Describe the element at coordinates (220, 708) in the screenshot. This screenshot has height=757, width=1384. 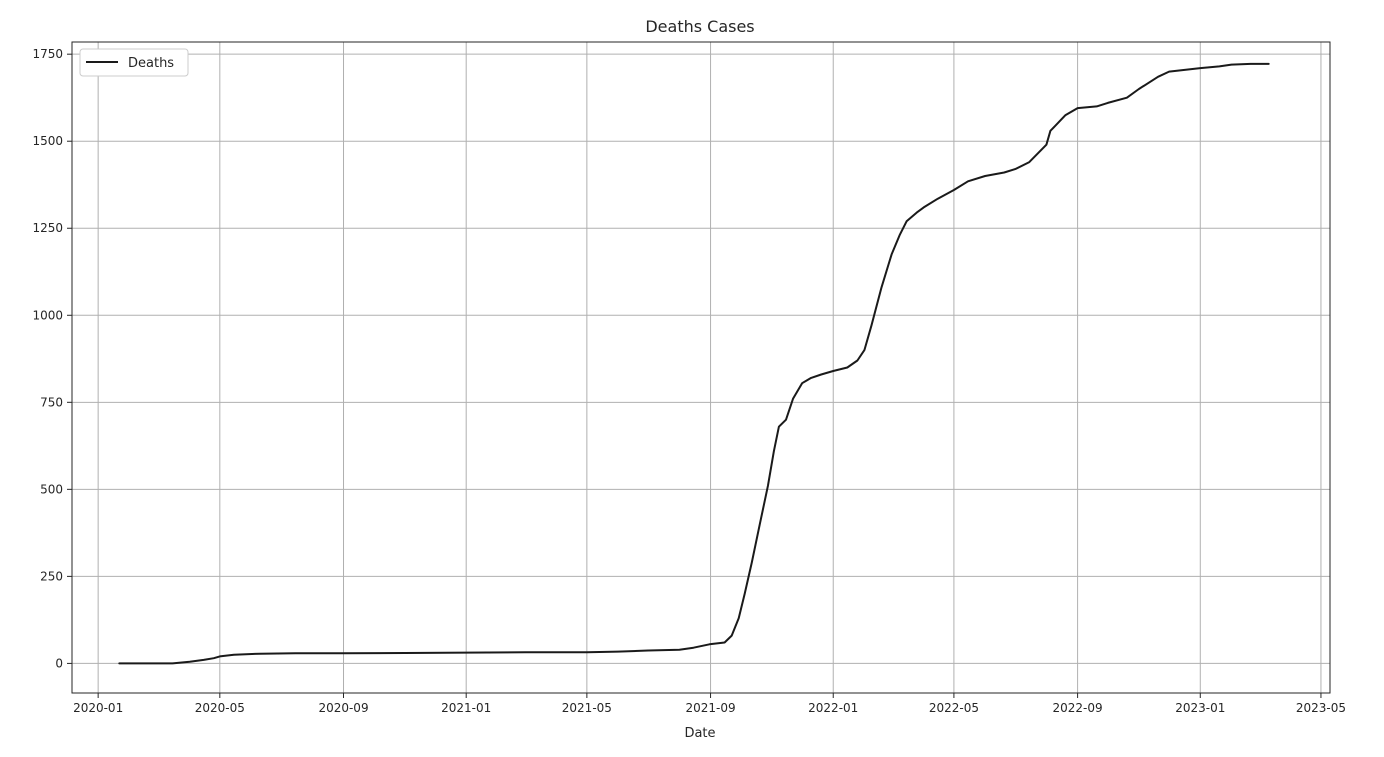
I see `x-tick-label: 2020-05` at that location.